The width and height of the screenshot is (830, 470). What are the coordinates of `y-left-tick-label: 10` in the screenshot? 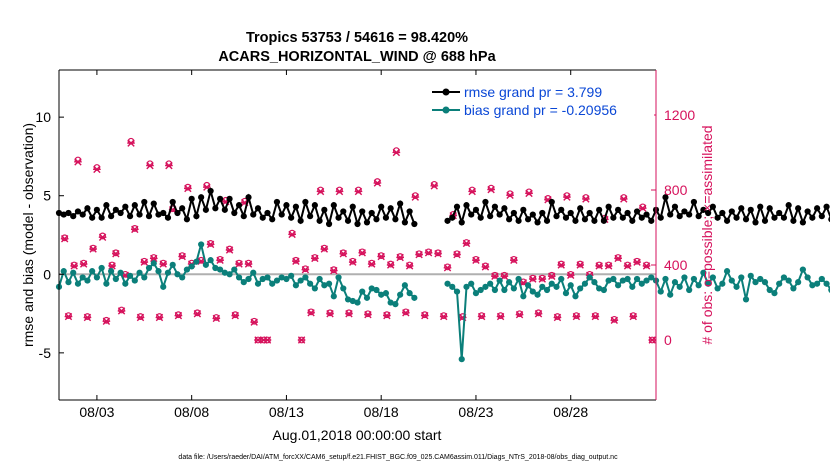 It's located at (43, 117).